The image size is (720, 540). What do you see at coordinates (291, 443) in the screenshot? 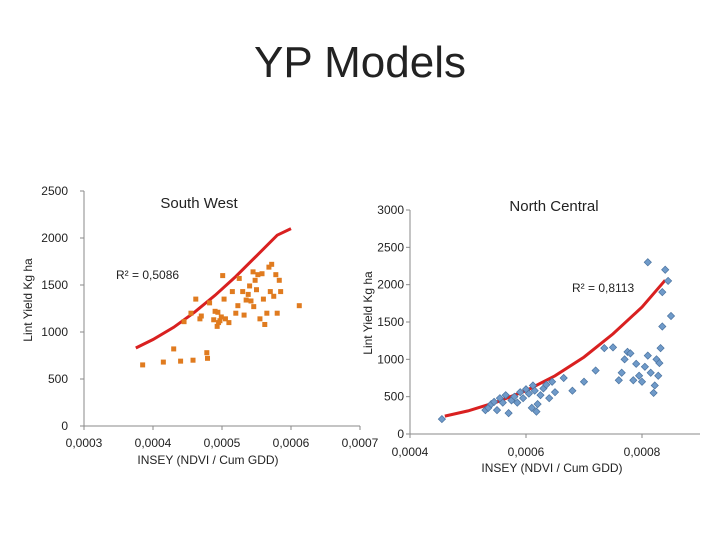
I see `sw-x-tick-label: 0,0006` at bounding box center [291, 443].